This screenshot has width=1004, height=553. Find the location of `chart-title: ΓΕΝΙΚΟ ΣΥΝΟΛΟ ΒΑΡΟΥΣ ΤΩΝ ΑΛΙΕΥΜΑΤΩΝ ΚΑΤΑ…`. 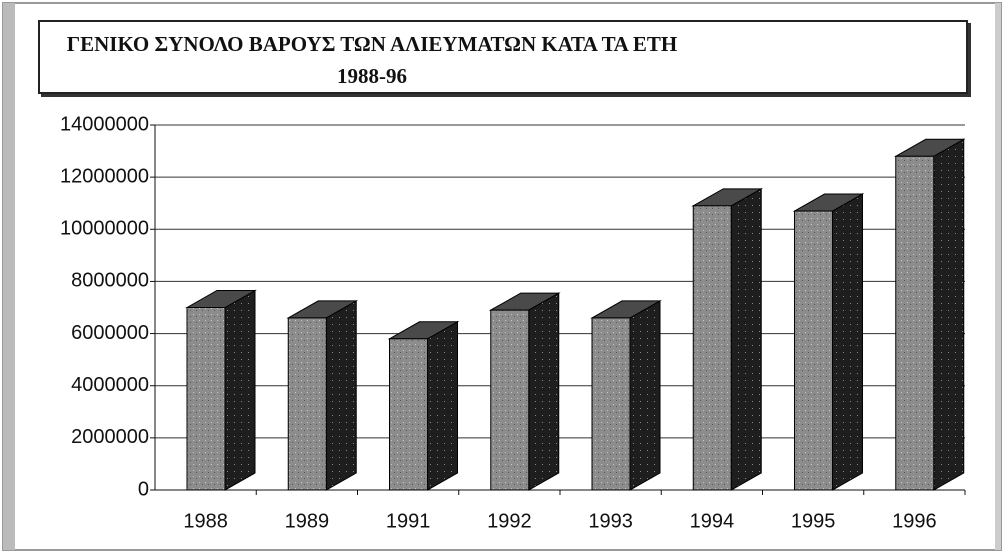

chart-title: ΓΕΝΙΚΟ ΣΥΝΟΛΟ ΒΑΡΟΥΣ ΤΩΝ ΑΛΙΕΥΜΑΤΩΝ ΚΑΤΑ… is located at coordinates (372, 60).